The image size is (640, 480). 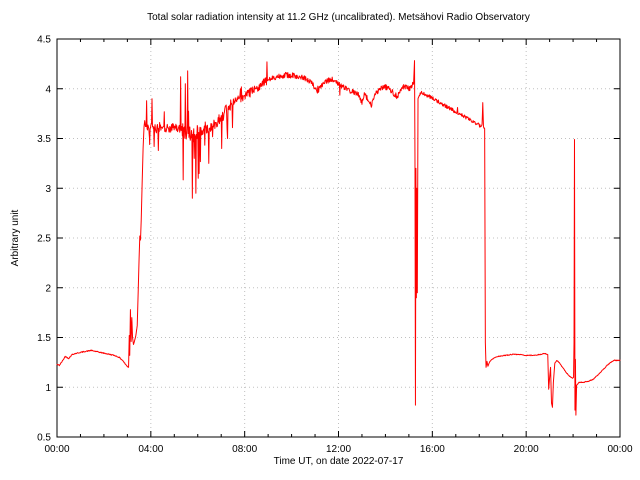 I want to click on x-tick-label: 16:00, so click(x=432, y=449).